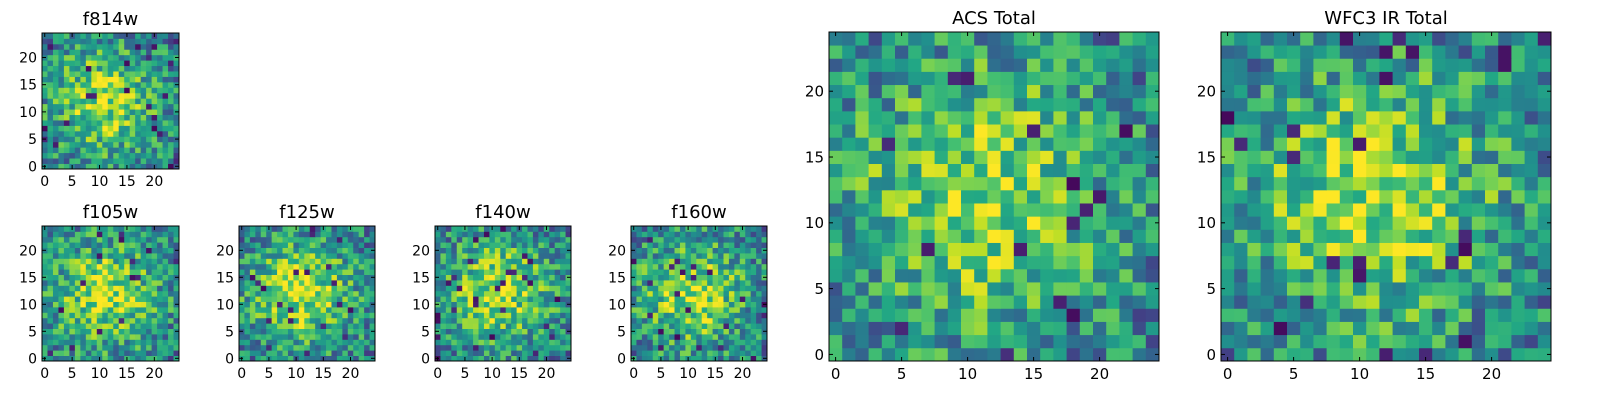 This screenshot has width=1600, height=400. Describe the element at coordinates (111, 294) in the screenshot. I see `heatmap-cells` at that location.